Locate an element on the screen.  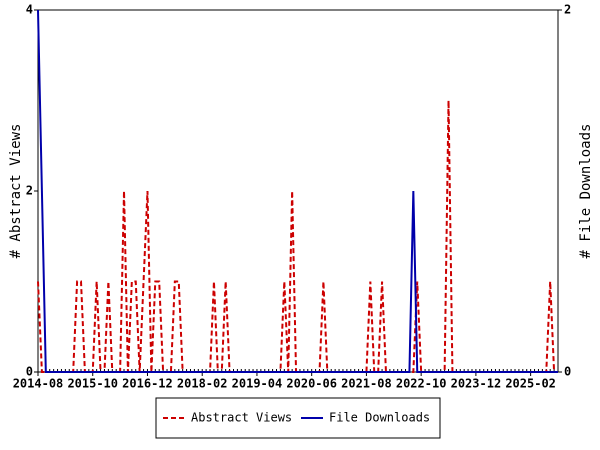
x-tick-label: 2025-02 is located at coordinates (530, 384).